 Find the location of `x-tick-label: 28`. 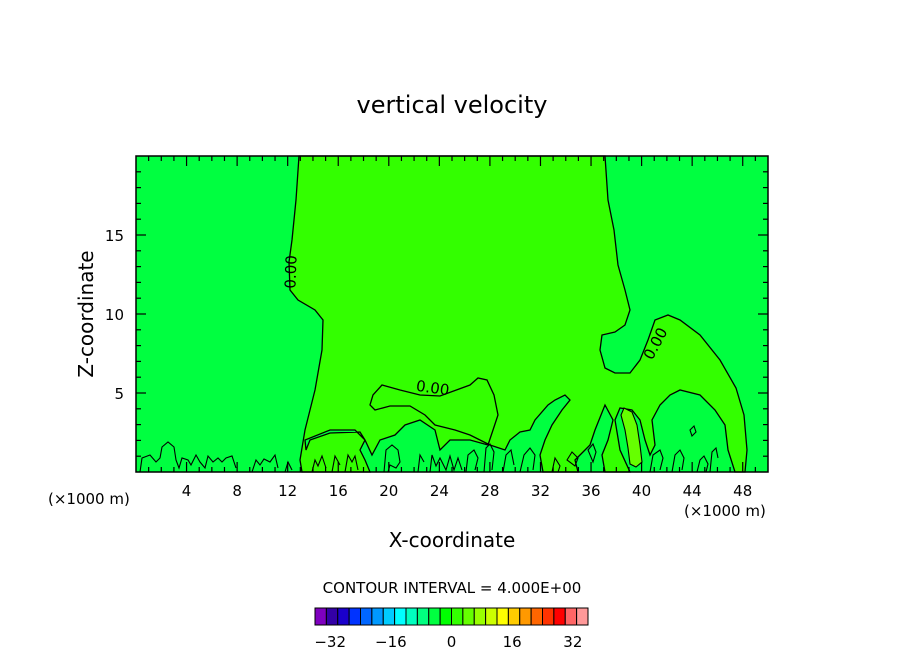

x-tick-label: 28 is located at coordinates (489, 491).